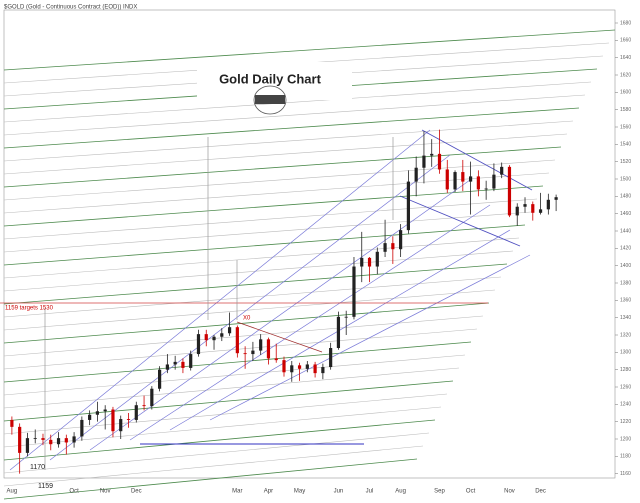  What do you see at coordinates (625, 197) in the screenshot?
I see `y-tick-label: 1480` at bounding box center [625, 197].